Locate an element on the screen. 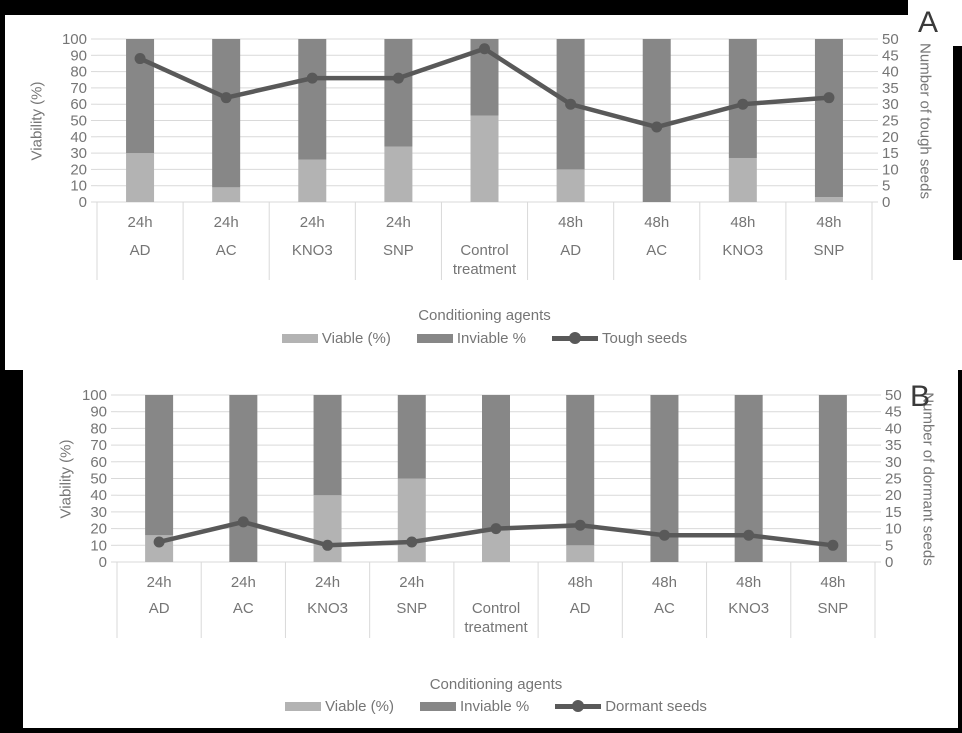 The height and width of the screenshot is (733, 962). right-tick-label: 0 is located at coordinates (886, 202).